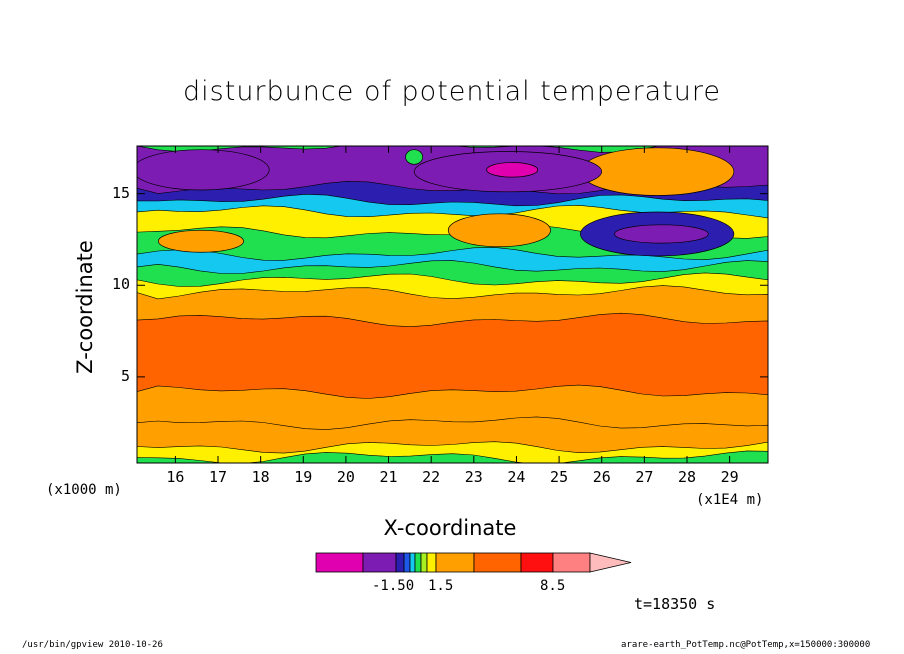  I want to click on colorbar-tick-label: -1.50, so click(393, 586).